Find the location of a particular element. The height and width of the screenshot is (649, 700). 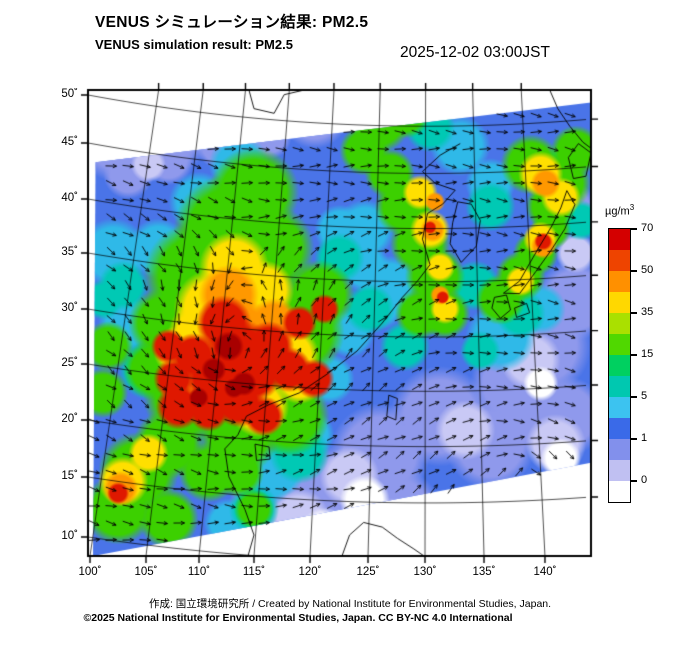

lon-tick-label: 140˚ is located at coordinates (545, 572).